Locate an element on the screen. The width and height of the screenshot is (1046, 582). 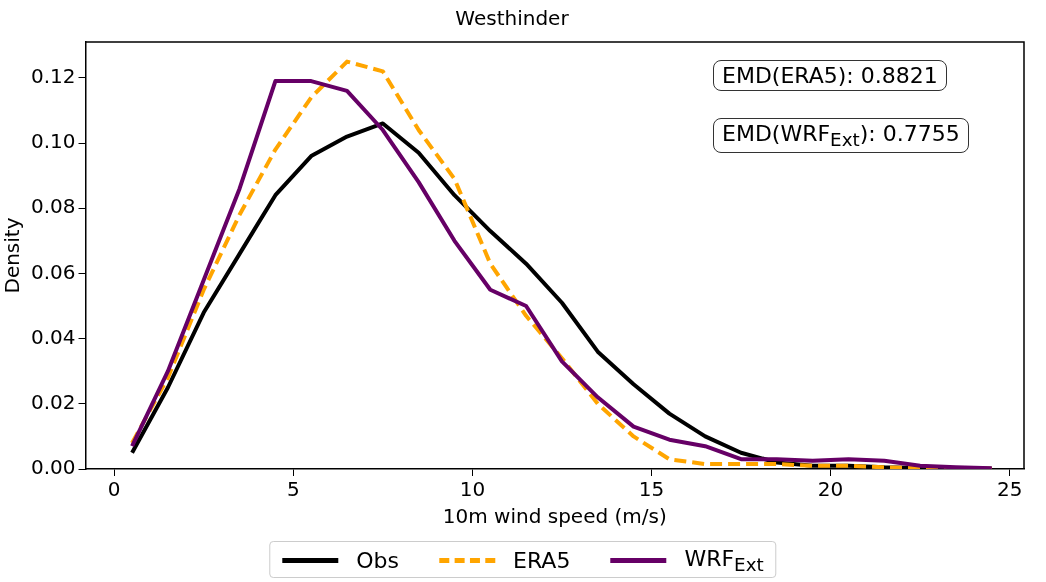
y-tick-label: 0.12 is located at coordinates (53, 76).